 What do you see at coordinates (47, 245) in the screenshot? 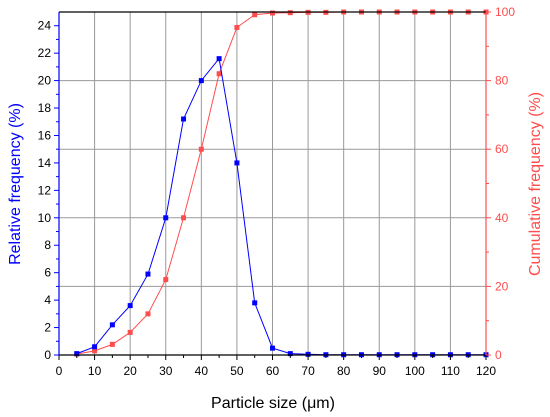
I see `y-left-tick-label: 8` at bounding box center [47, 245].